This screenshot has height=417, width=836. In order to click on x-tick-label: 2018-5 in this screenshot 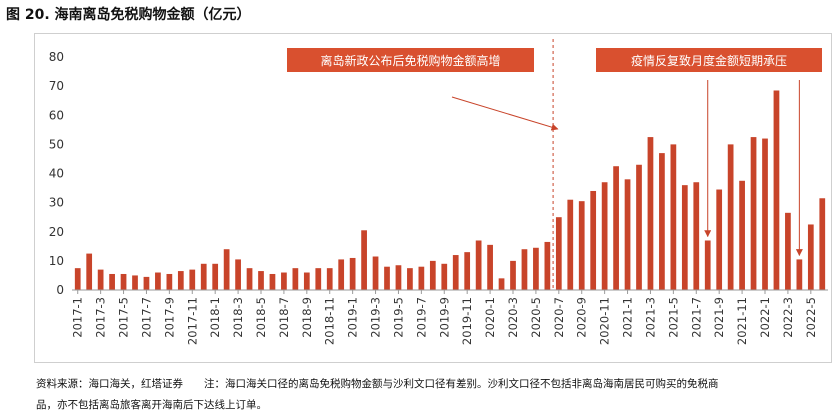, I will do `click(261, 317)`.